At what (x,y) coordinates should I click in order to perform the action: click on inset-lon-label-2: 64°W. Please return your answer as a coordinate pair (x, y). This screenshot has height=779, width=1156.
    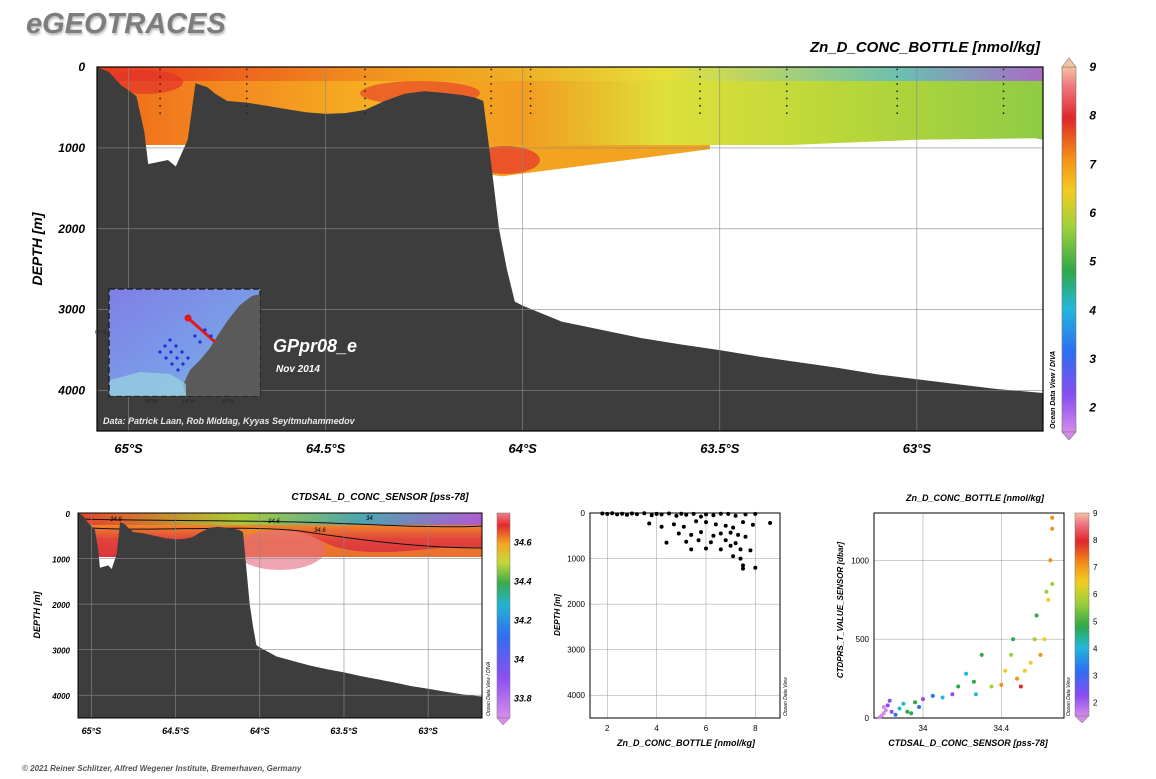
    Looking at the image, I should click on (189, 402).